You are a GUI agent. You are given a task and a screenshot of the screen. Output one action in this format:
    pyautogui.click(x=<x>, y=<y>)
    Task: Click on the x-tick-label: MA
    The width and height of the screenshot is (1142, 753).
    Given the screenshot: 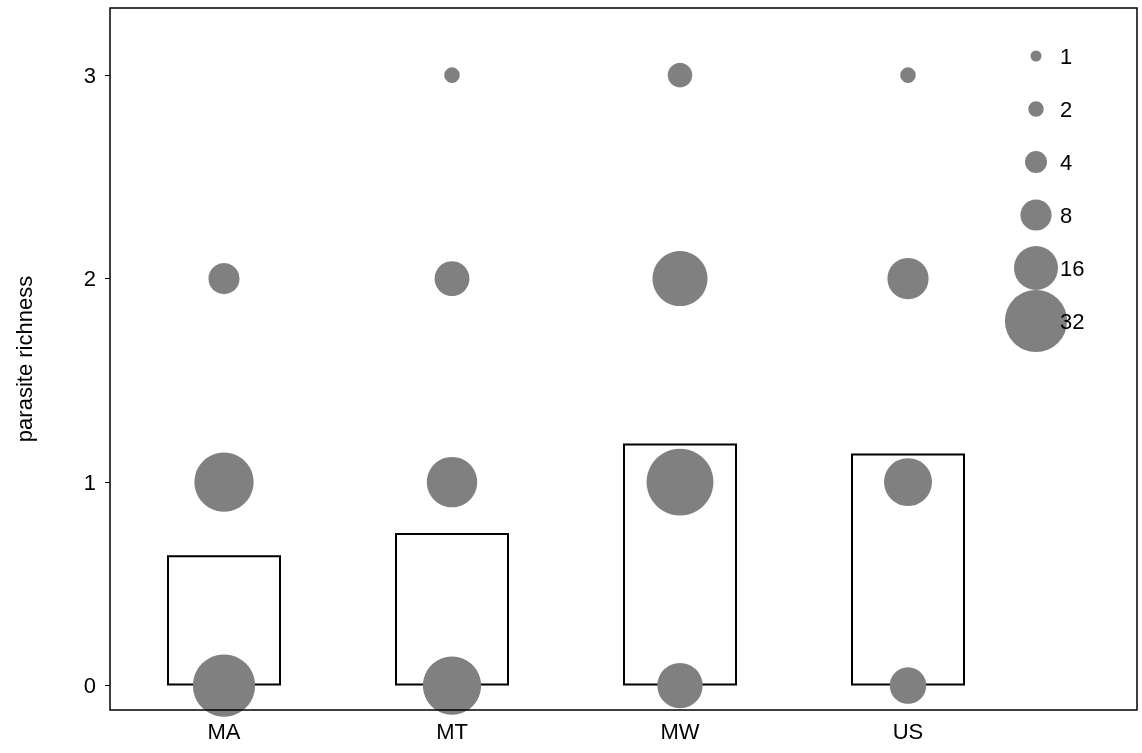 What is the action you would take?
    pyautogui.click(x=224, y=731)
    